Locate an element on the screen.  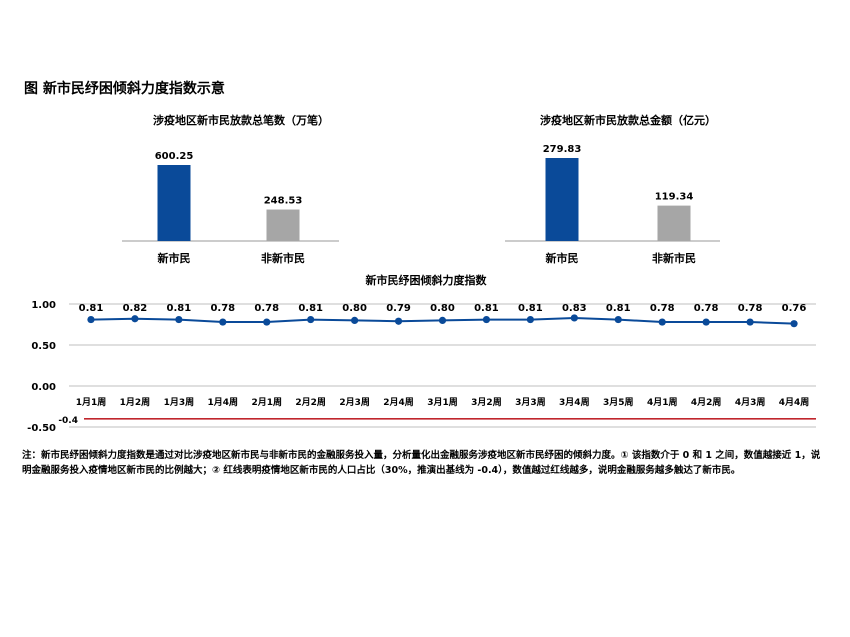
bar-value-label: 600.25 is located at coordinates (174, 156).